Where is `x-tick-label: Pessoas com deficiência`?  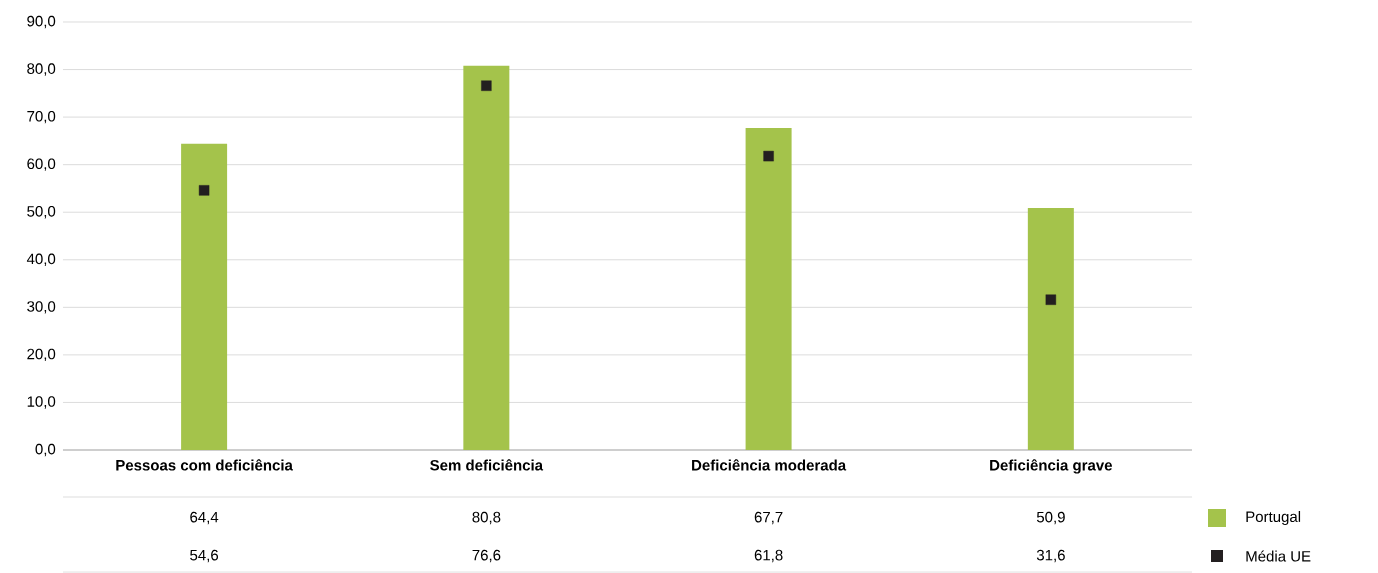 x-tick-label: Pessoas com deficiência is located at coordinates (204, 465).